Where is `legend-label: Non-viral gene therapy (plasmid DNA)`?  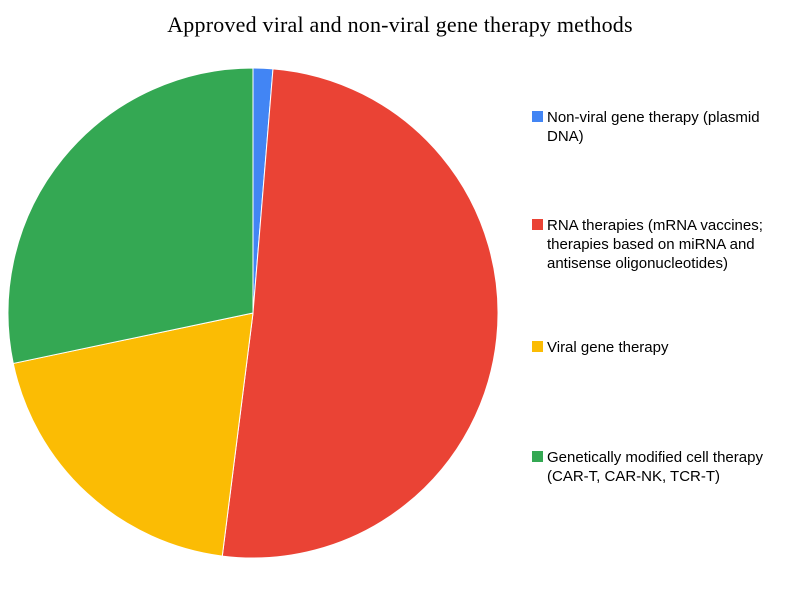
legend-label: Non-viral gene therapy (plasmid DNA) is located at coordinates (653, 127).